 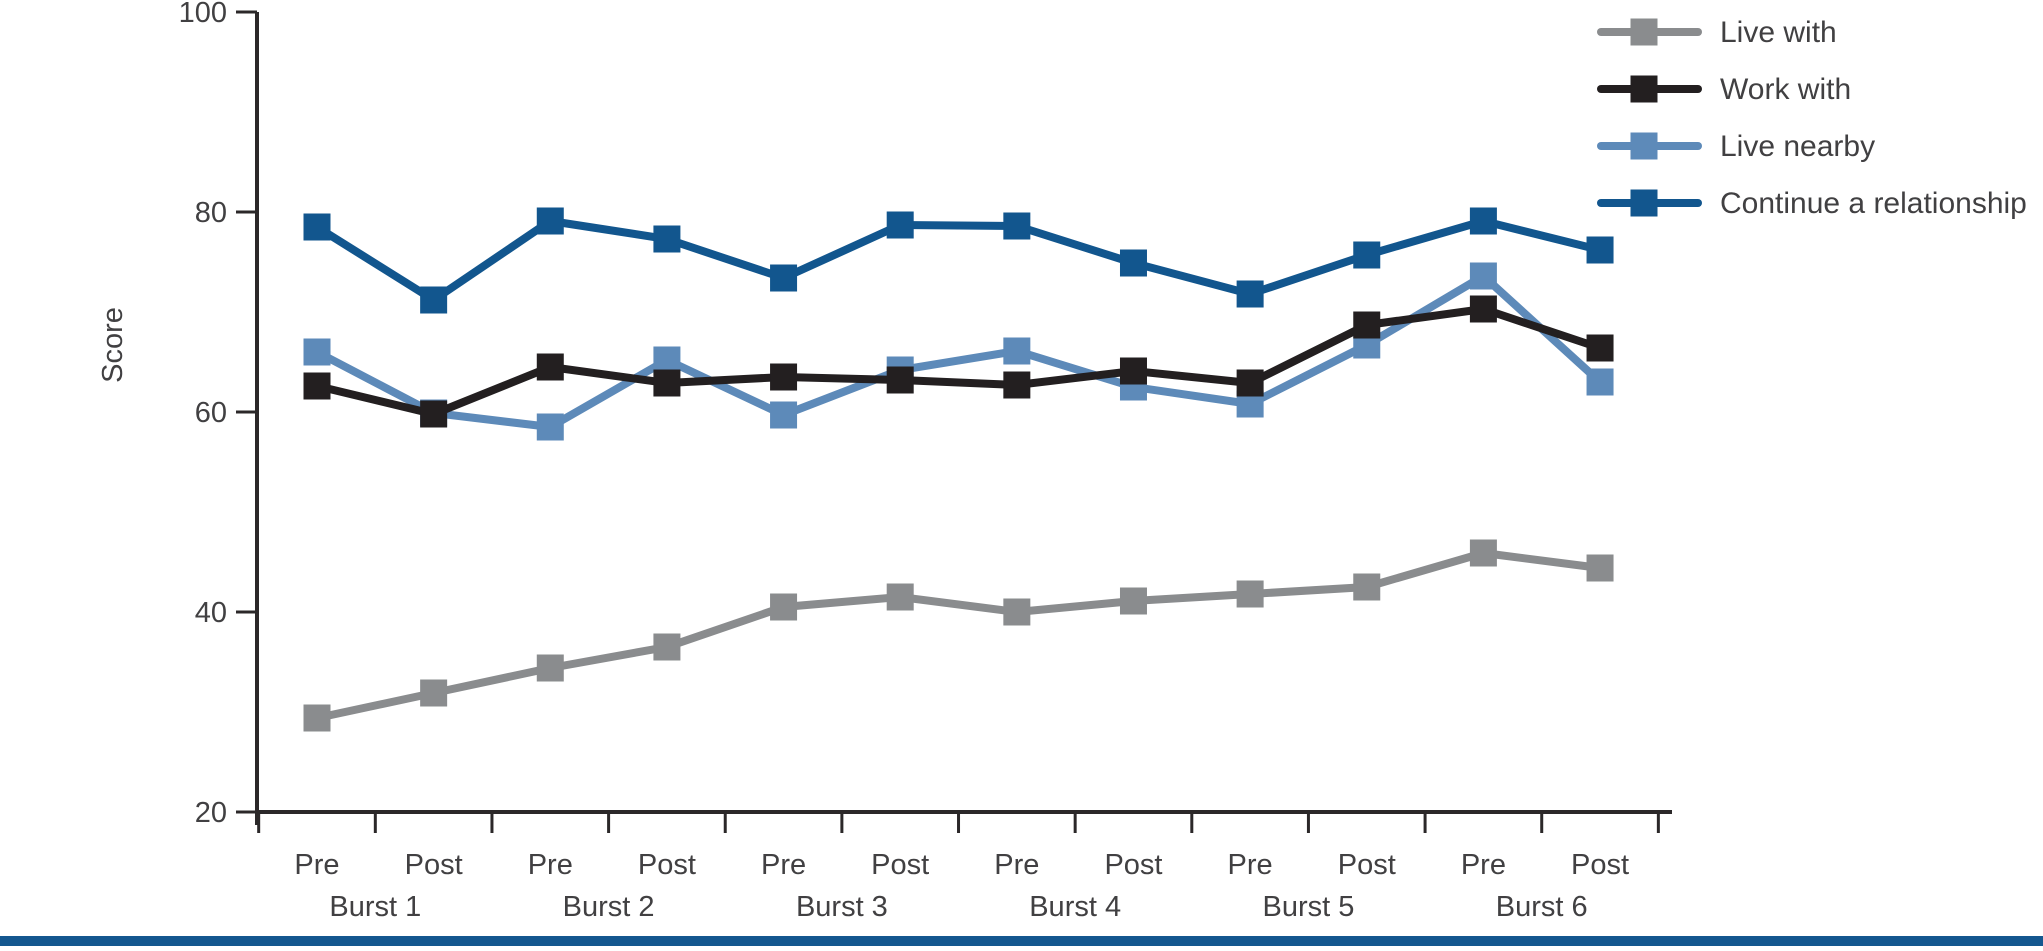 I want to click on y-axis-title: Score, so click(x=113, y=345).